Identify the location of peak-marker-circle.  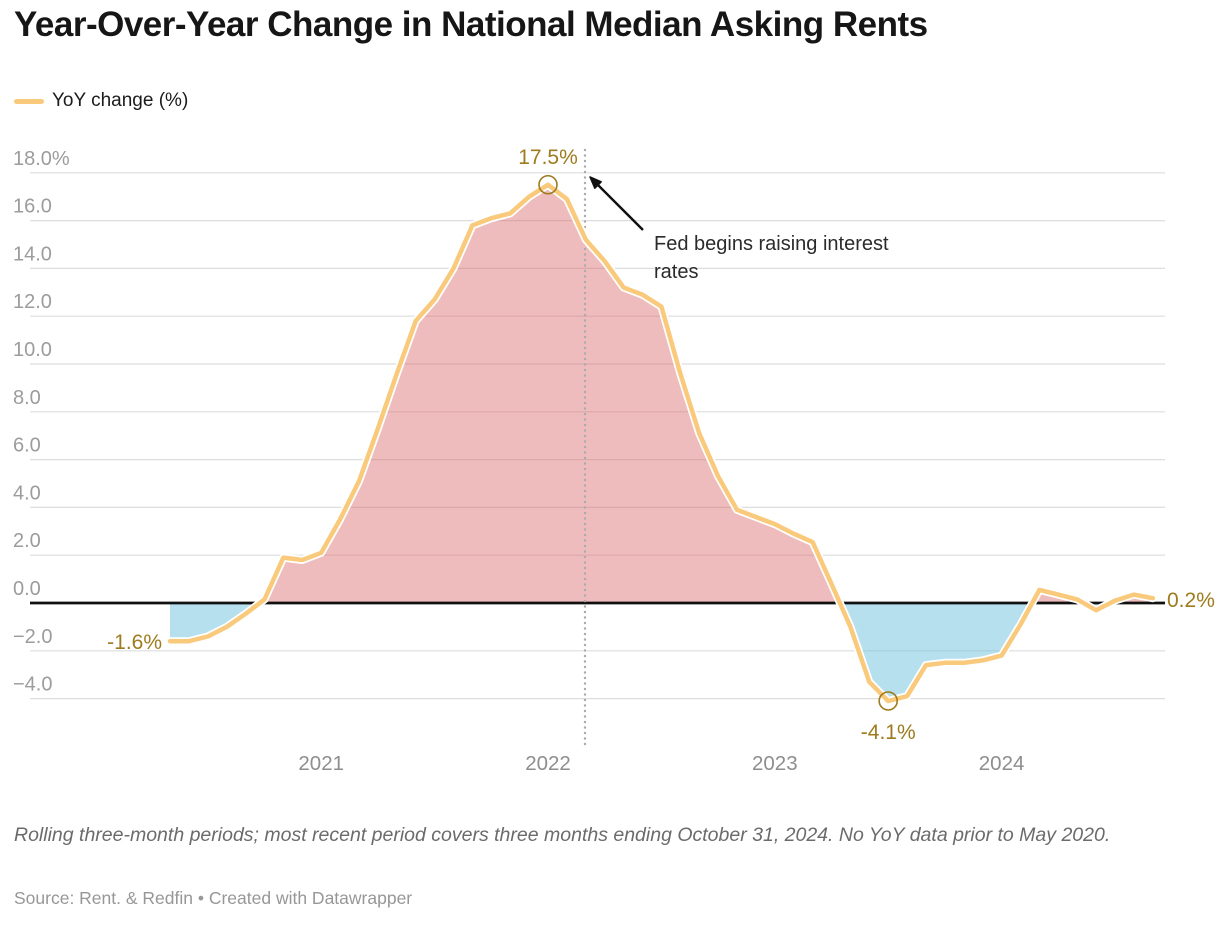
(548, 184).